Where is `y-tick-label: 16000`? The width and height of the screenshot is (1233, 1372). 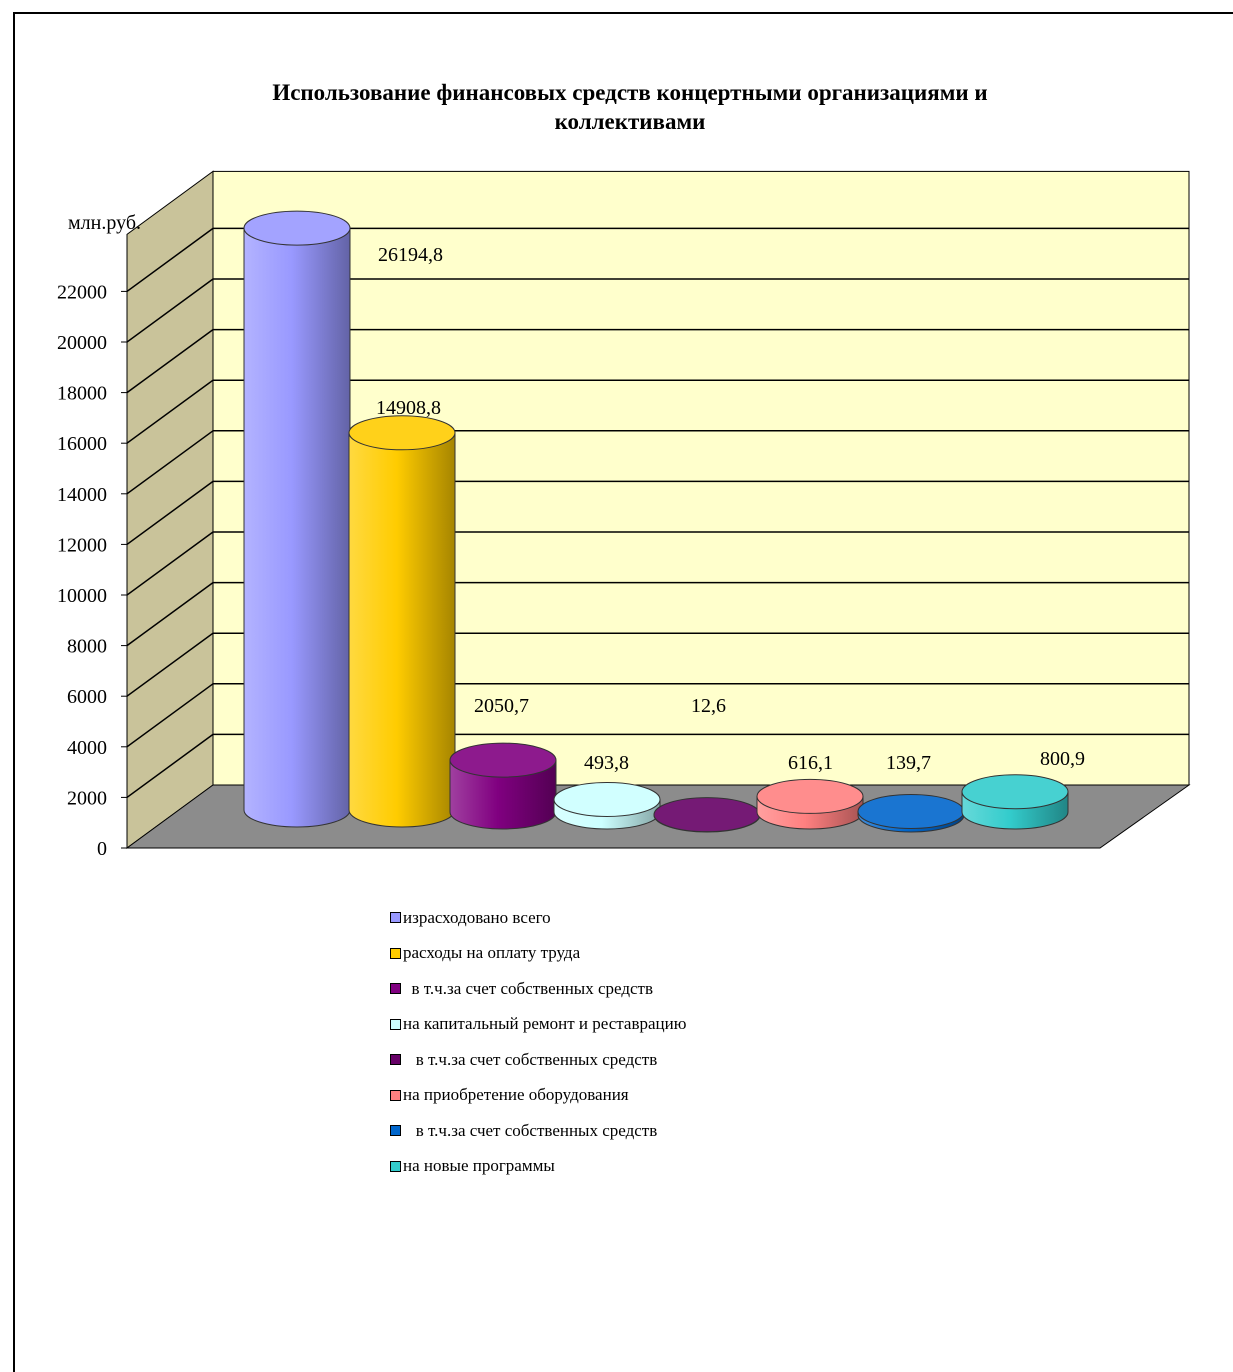 y-tick-label: 16000 is located at coordinates (82, 444).